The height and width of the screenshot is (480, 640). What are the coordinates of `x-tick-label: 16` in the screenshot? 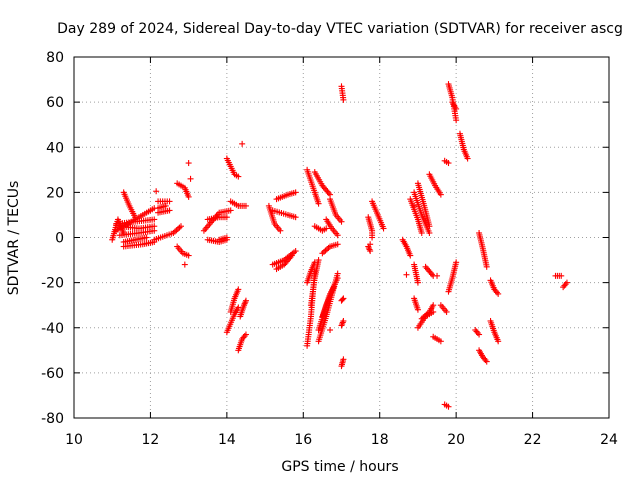 It's located at (303, 440).